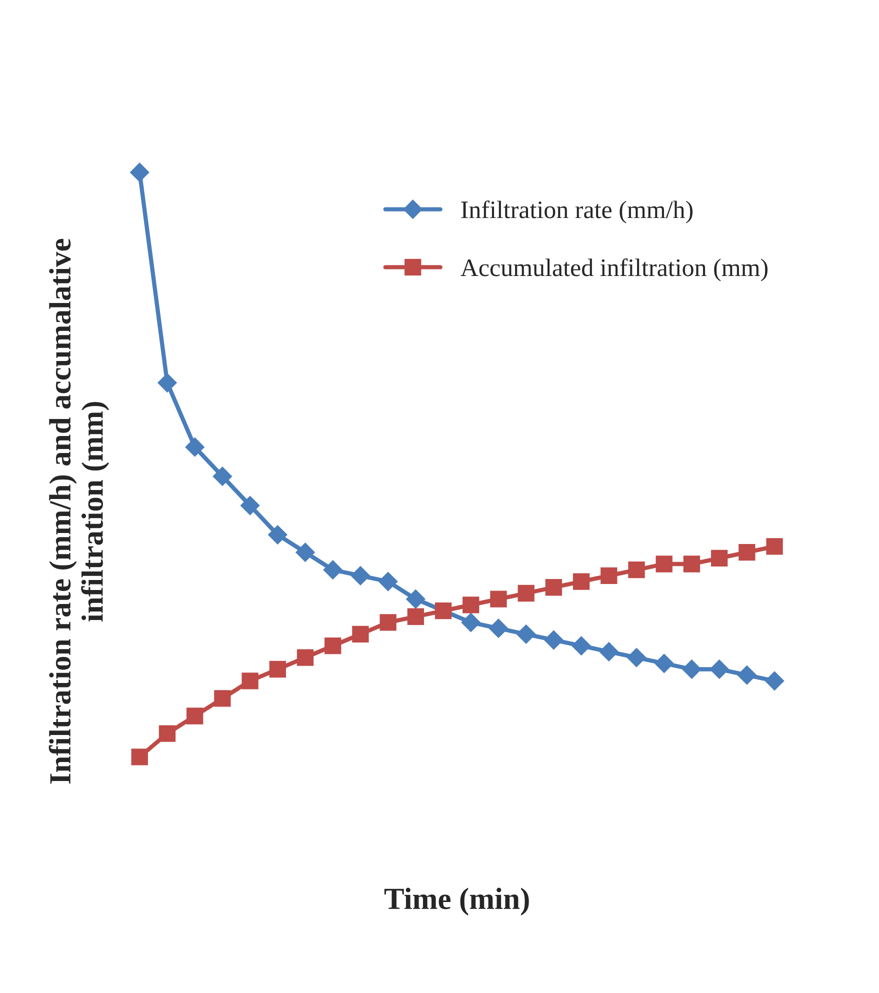  Describe the element at coordinates (577, 212) in the screenshot. I see `legend-label: Infiltration rate (mm/h)` at that location.